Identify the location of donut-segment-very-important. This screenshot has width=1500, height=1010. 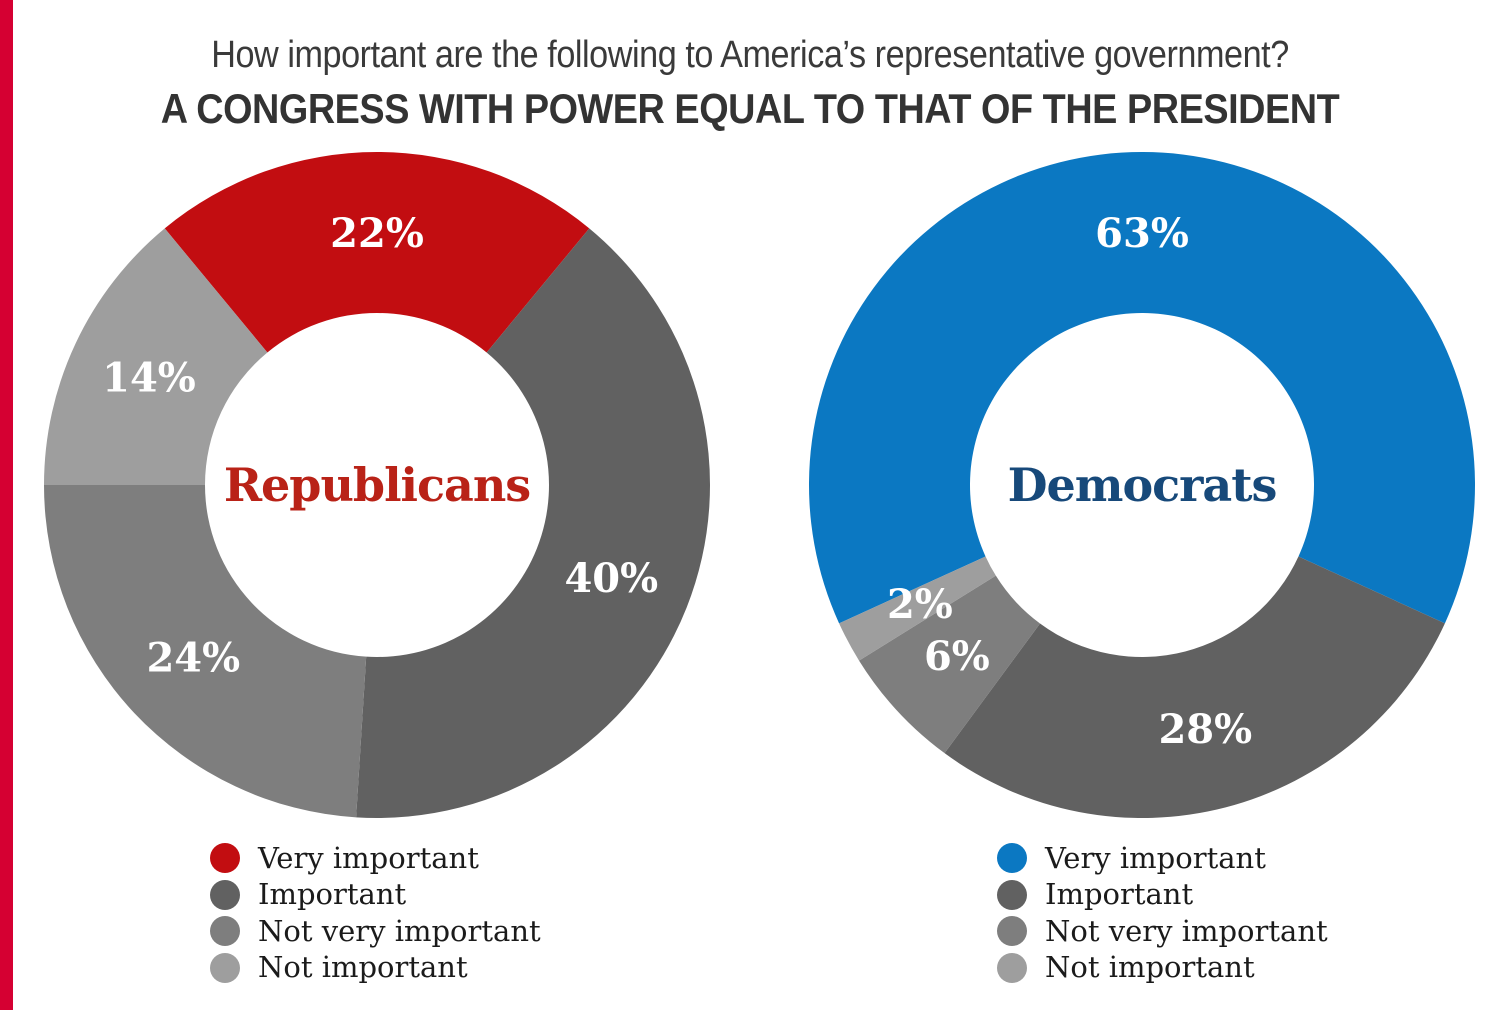
(377, 252).